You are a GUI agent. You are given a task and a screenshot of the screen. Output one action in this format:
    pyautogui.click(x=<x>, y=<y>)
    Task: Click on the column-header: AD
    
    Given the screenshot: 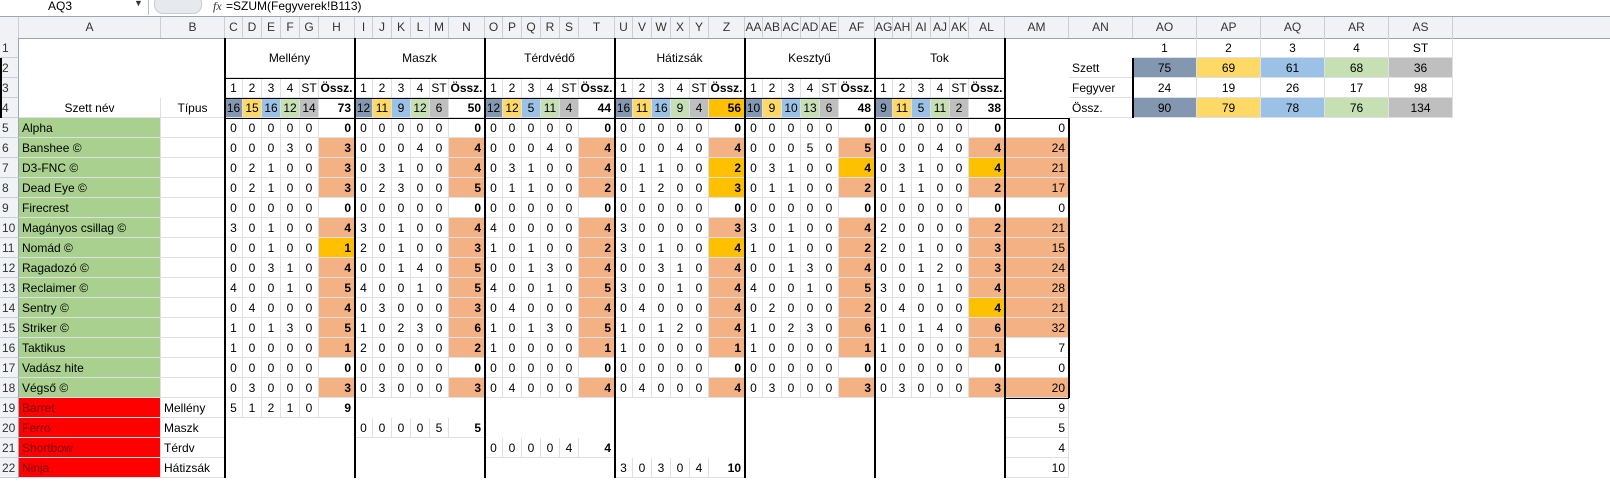 What is the action you would take?
    pyautogui.click(x=810, y=27)
    